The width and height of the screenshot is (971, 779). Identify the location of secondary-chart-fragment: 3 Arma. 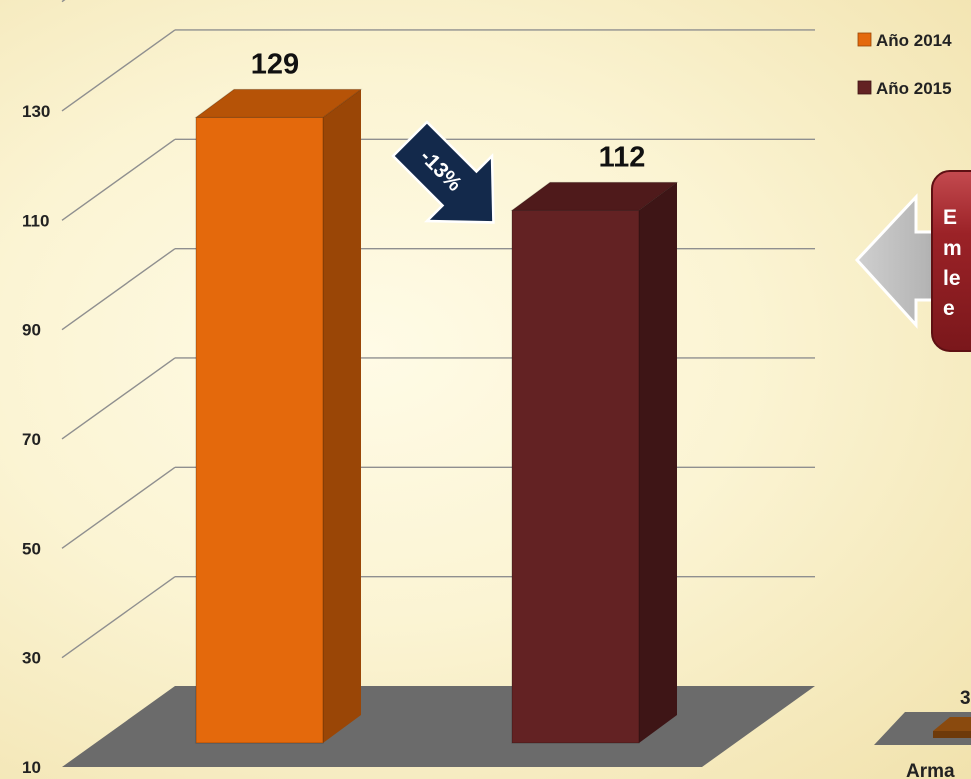
(922, 733).